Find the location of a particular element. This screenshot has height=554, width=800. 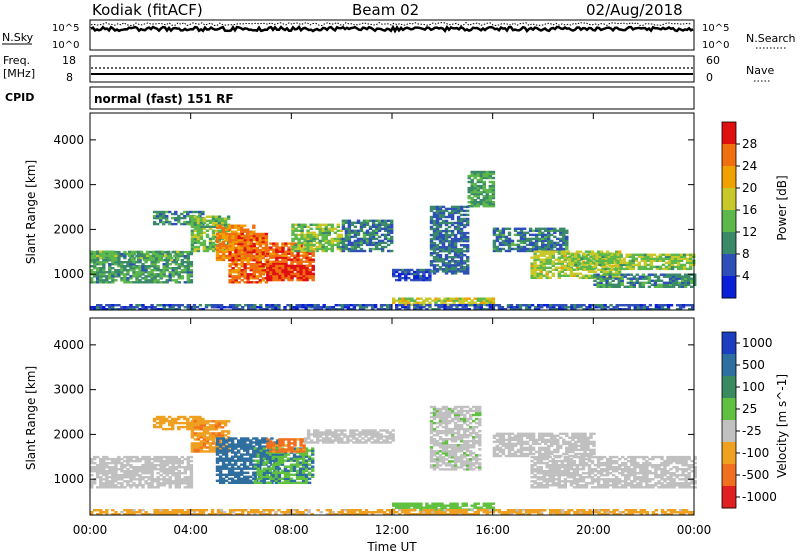

noise-left-bottom-tick: 10^0 is located at coordinates (65, 45).